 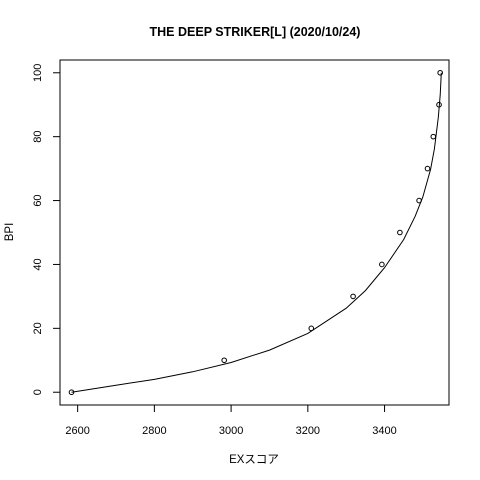 I want to click on x-tick-label: 2600, so click(x=77, y=431).